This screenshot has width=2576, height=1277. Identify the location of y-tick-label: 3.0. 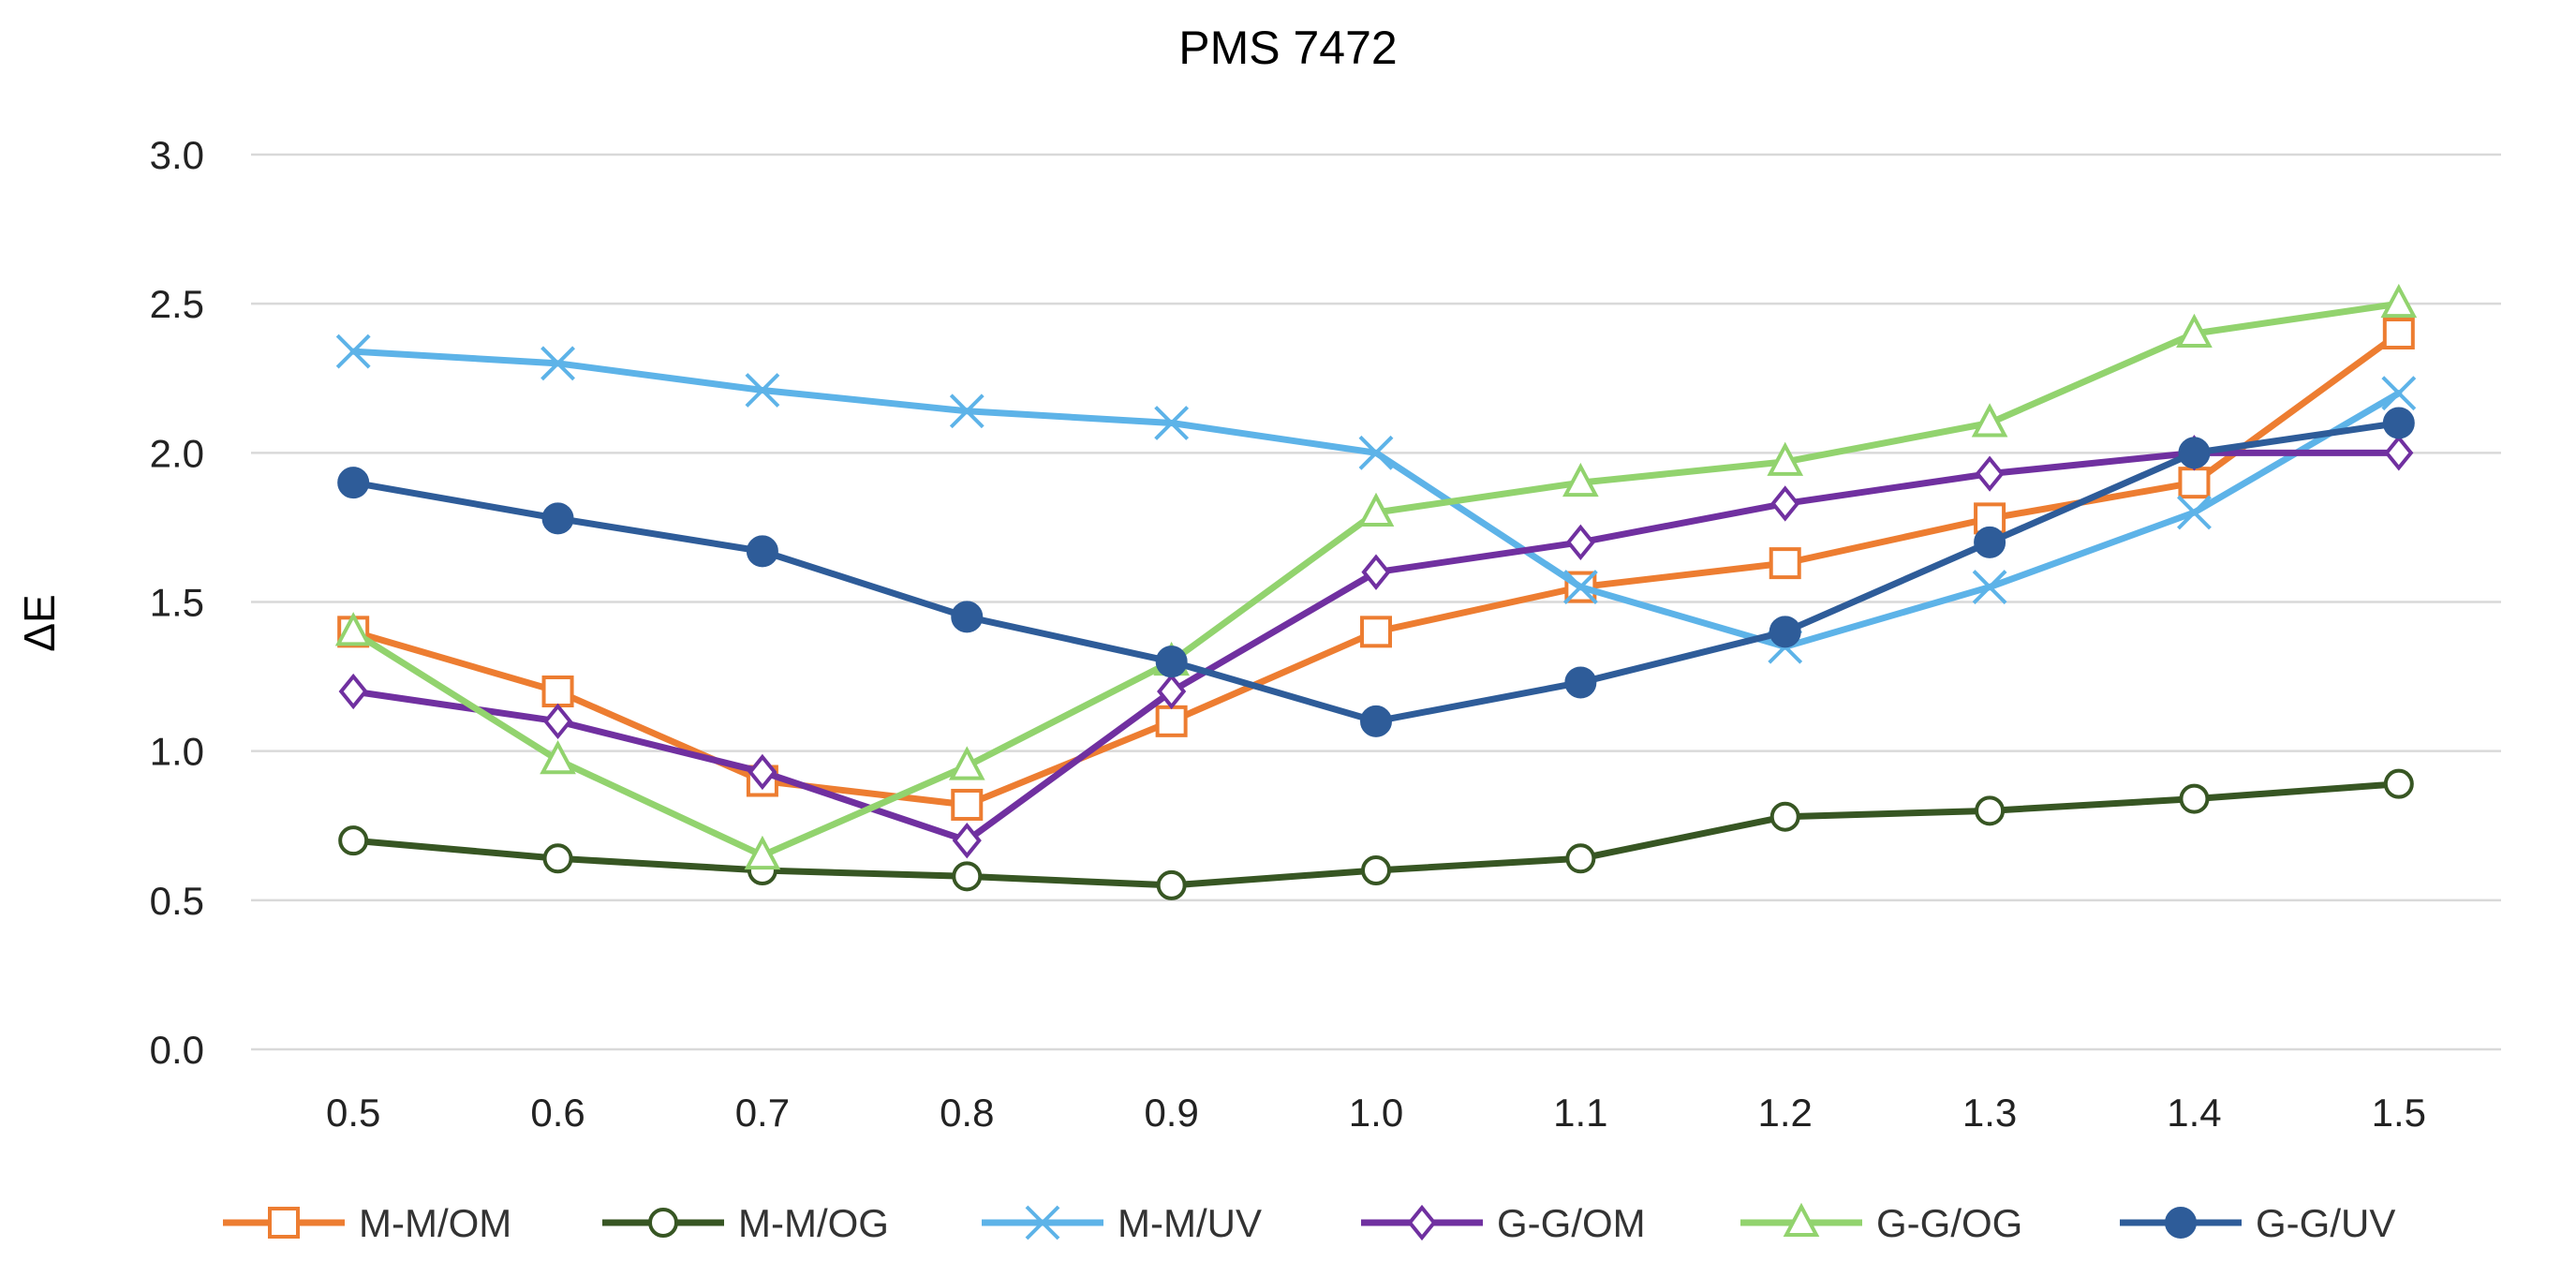
(177, 155).